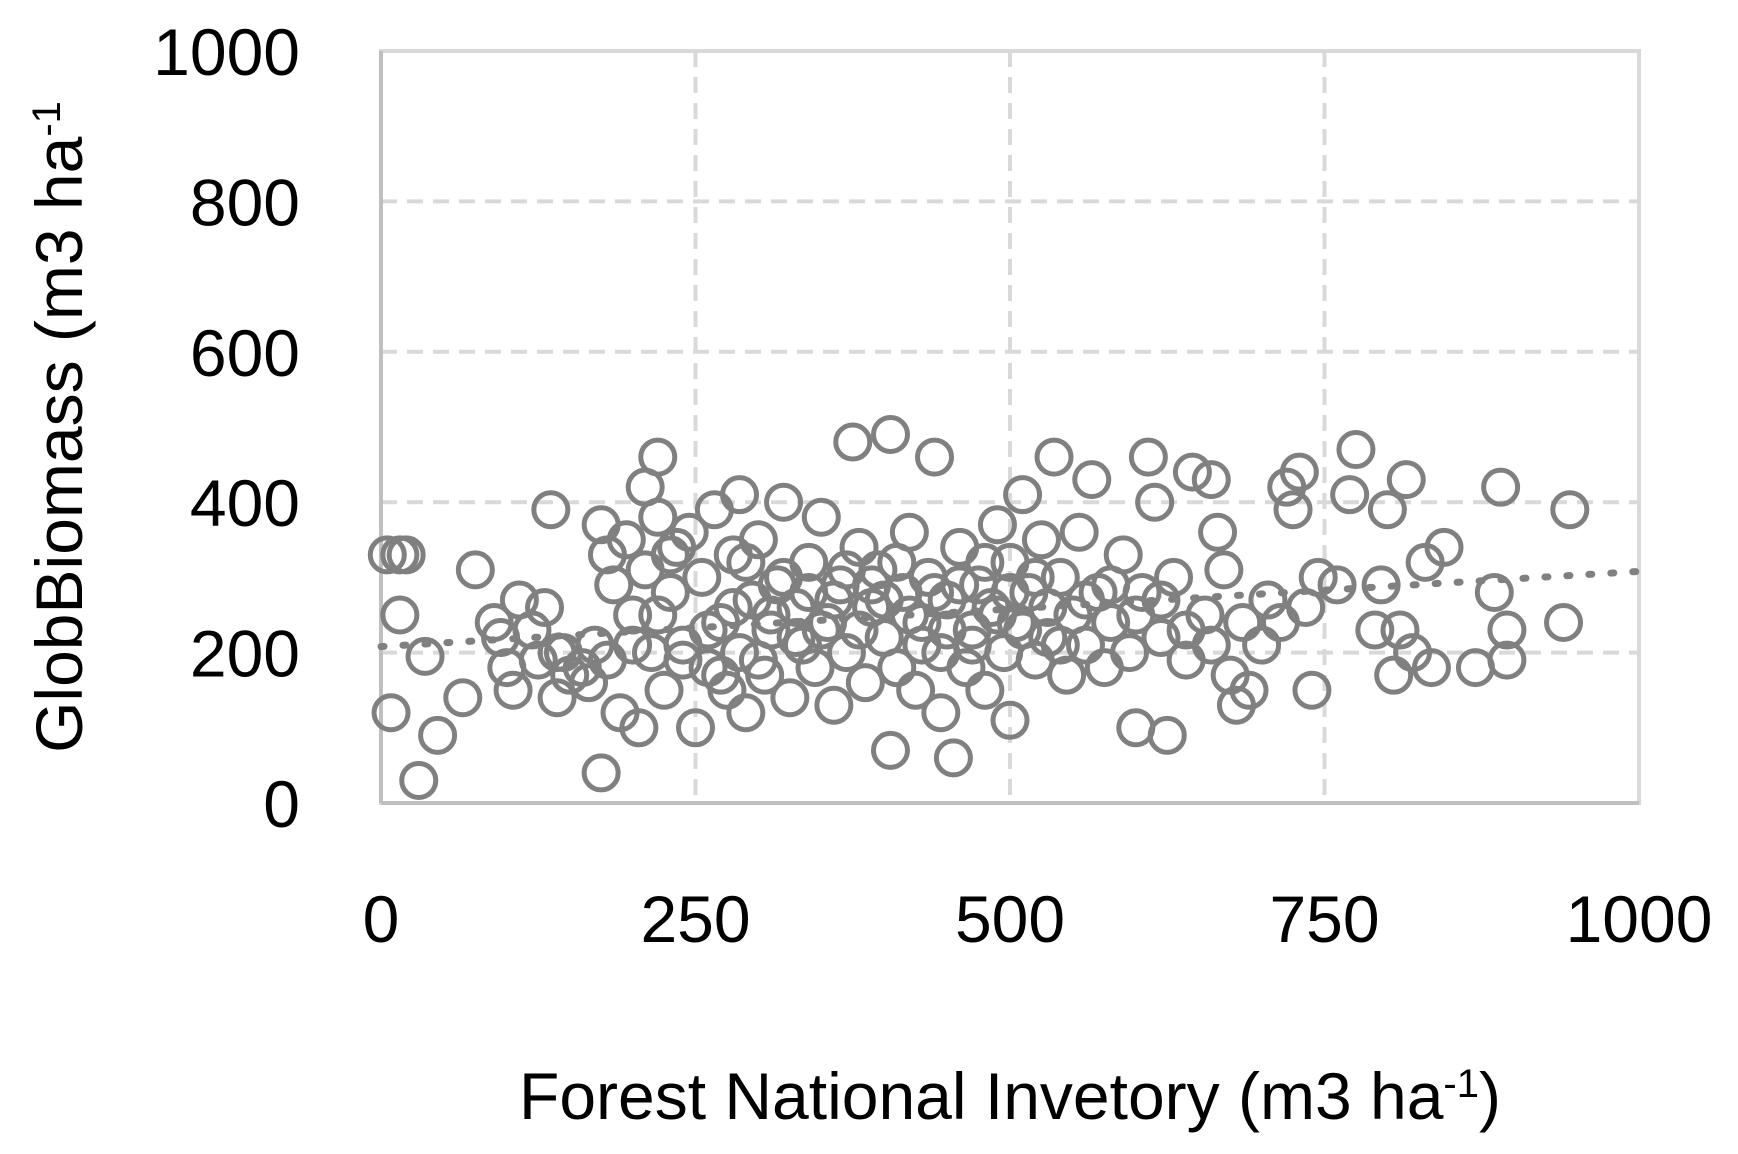 The width and height of the screenshot is (1738, 1154). Describe the element at coordinates (226, 428) in the screenshot. I see `y-tick-labels: 0 200 400 600 800 1000` at that location.